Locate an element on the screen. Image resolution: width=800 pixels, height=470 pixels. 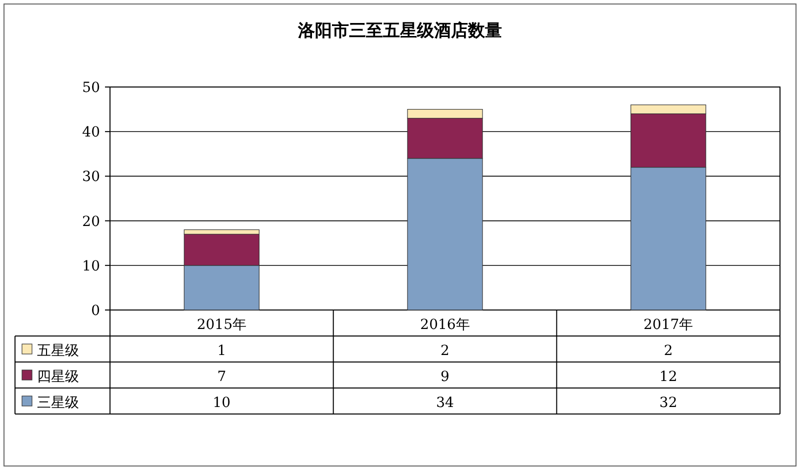
data-label: 12 is located at coordinates (668, 377).